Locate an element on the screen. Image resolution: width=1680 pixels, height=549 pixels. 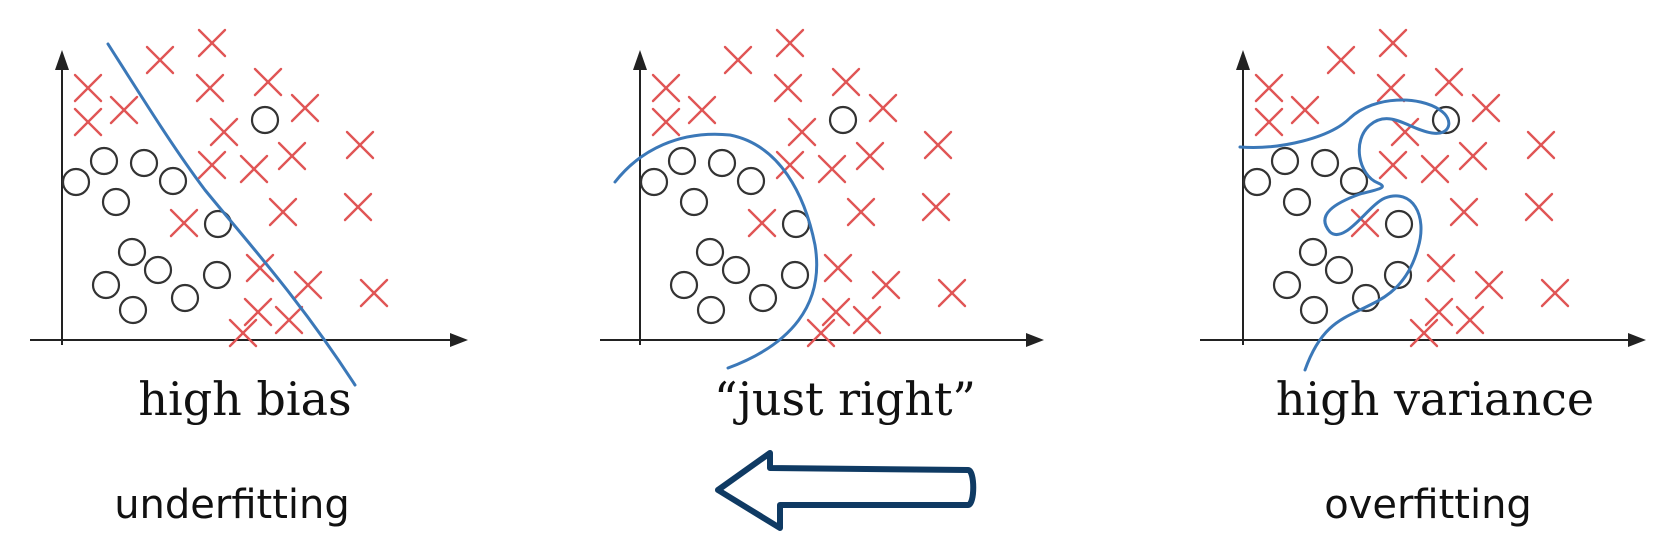
positive-examples is located at coordinates (1412, 188).